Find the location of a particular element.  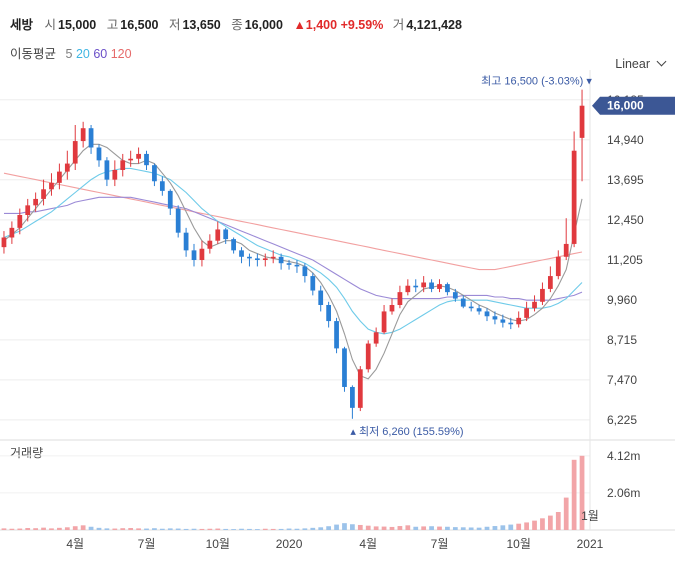

price-tick-label: 13,695 is located at coordinates (625, 180).